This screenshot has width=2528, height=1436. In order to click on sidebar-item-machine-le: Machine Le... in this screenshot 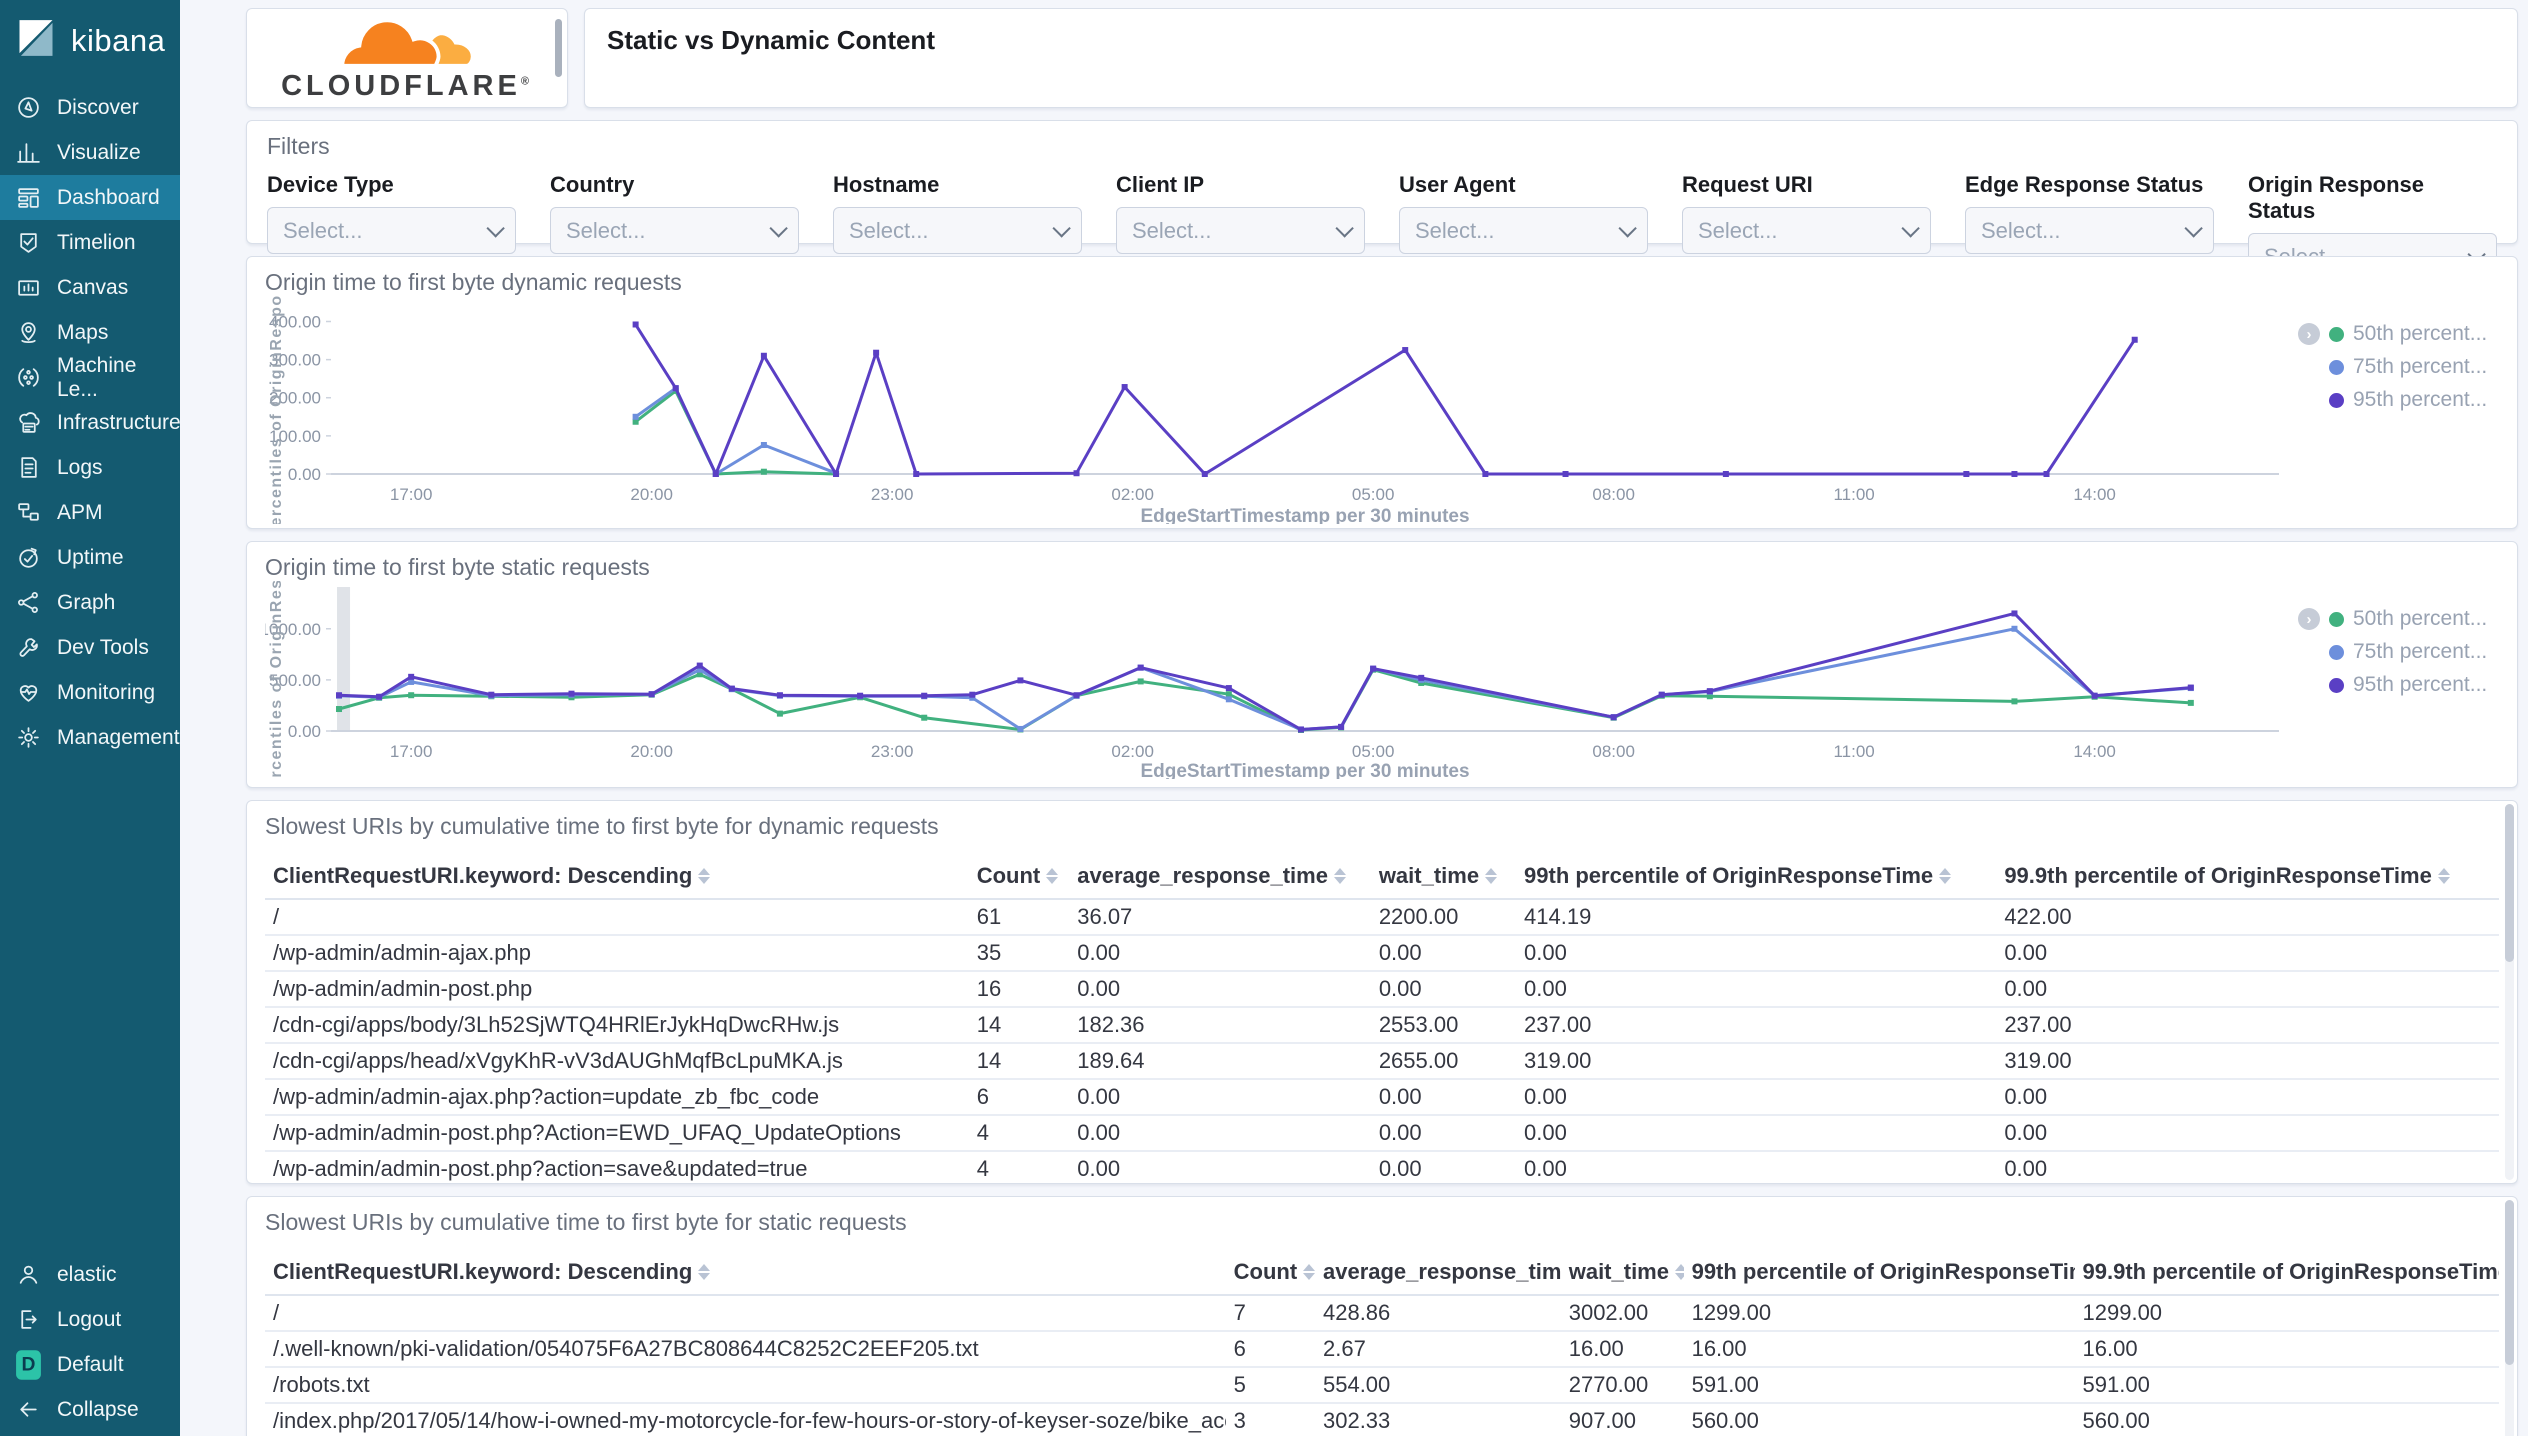, I will do `click(90, 377)`.